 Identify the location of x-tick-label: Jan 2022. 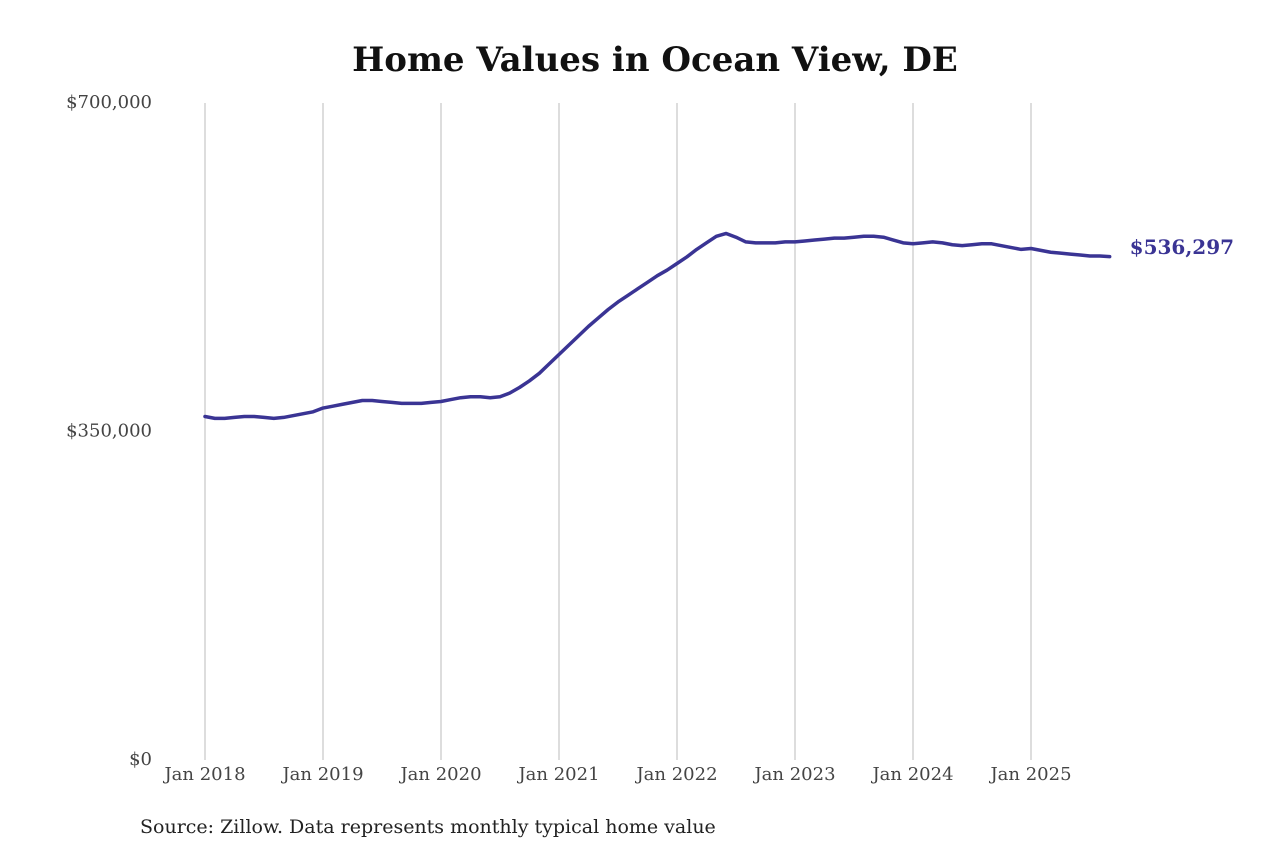
(675, 774).